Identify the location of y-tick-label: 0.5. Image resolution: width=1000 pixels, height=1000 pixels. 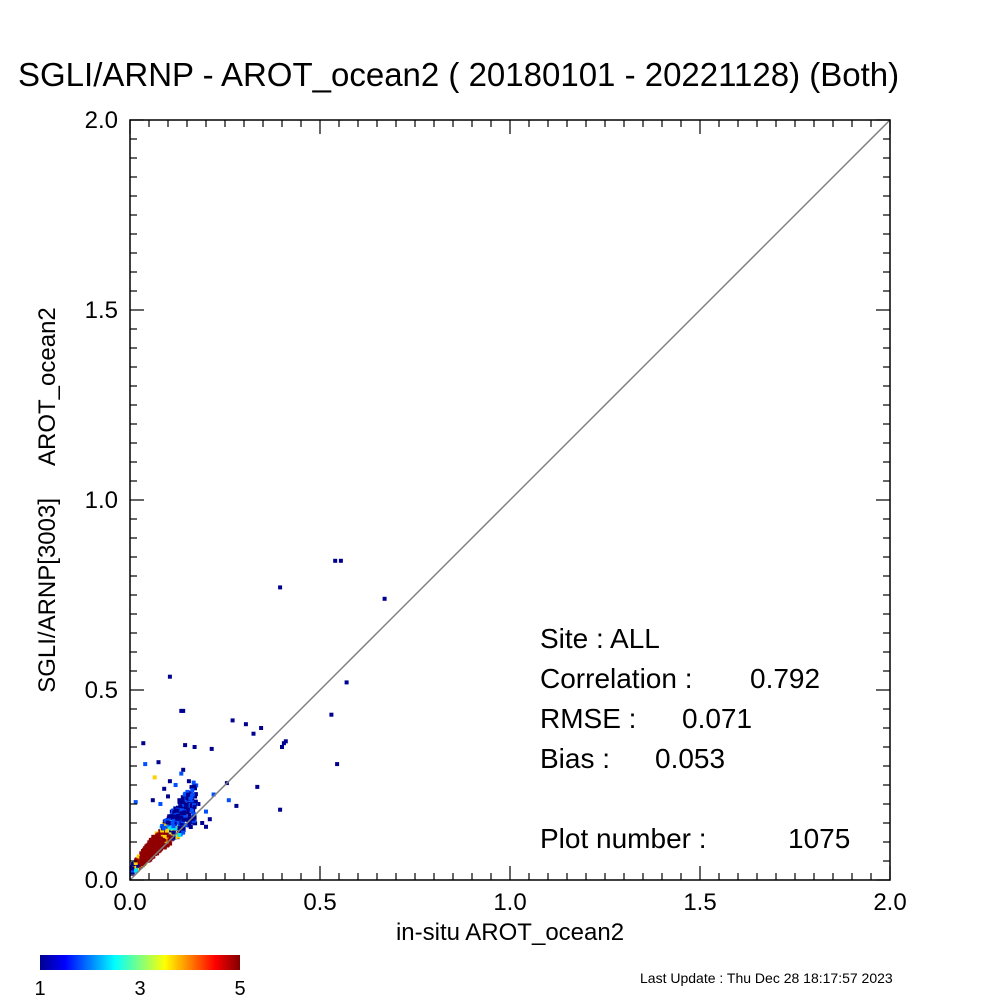
(101, 690).